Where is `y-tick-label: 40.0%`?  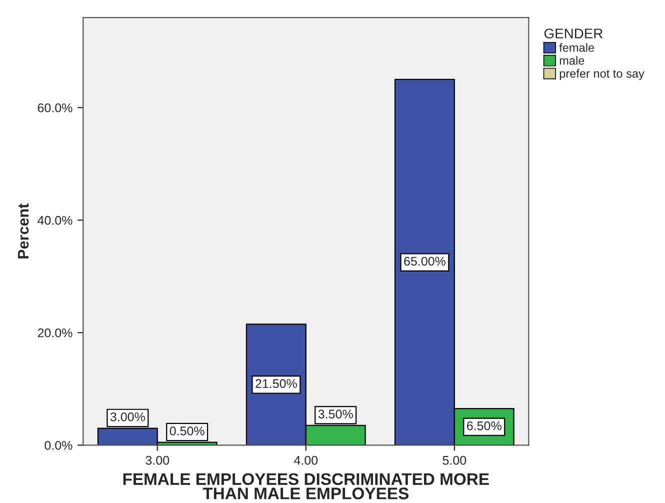
y-tick-label: 40.0% is located at coordinates (55, 220).